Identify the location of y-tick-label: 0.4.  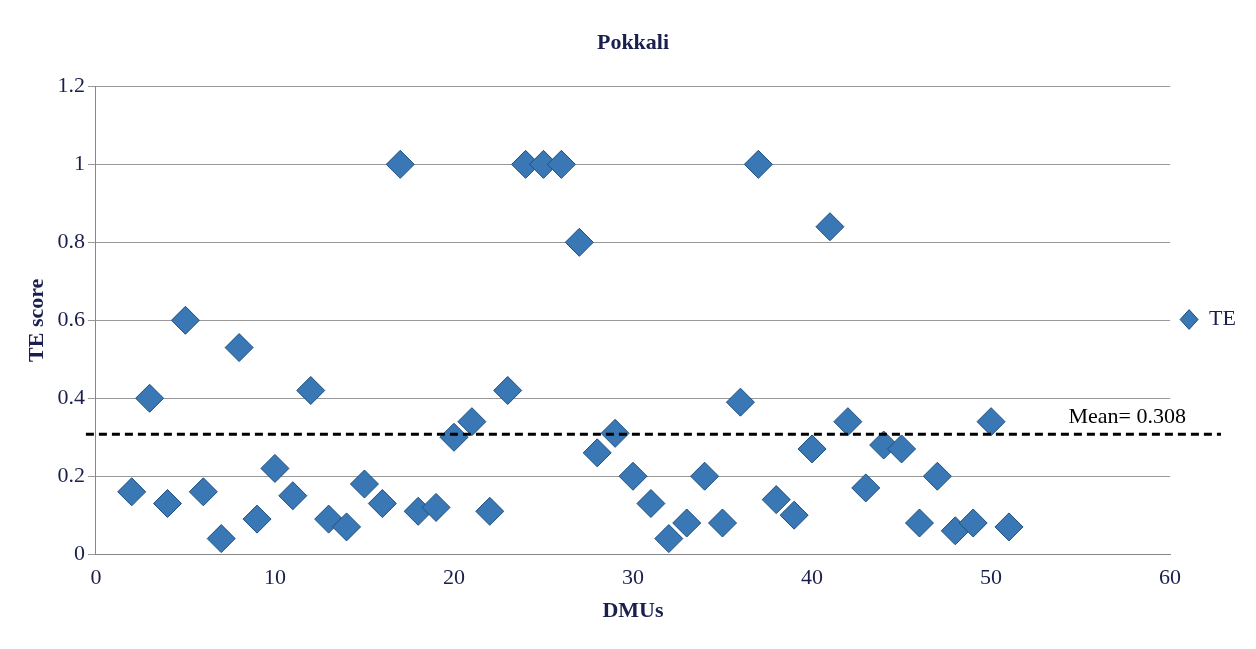
(71, 397).